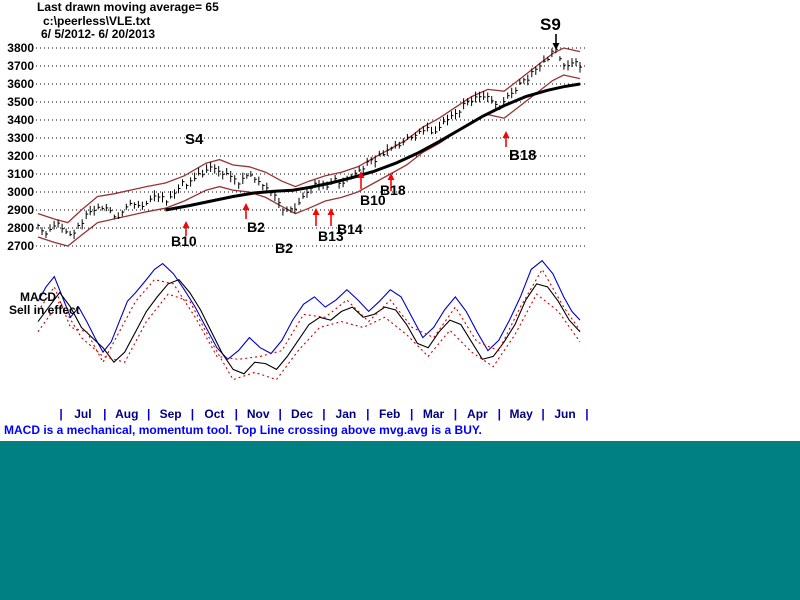 The width and height of the screenshot is (800, 600). Describe the element at coordinates (350, 229) in the screenshot. I see `signal-label-b14: B14` at that location.